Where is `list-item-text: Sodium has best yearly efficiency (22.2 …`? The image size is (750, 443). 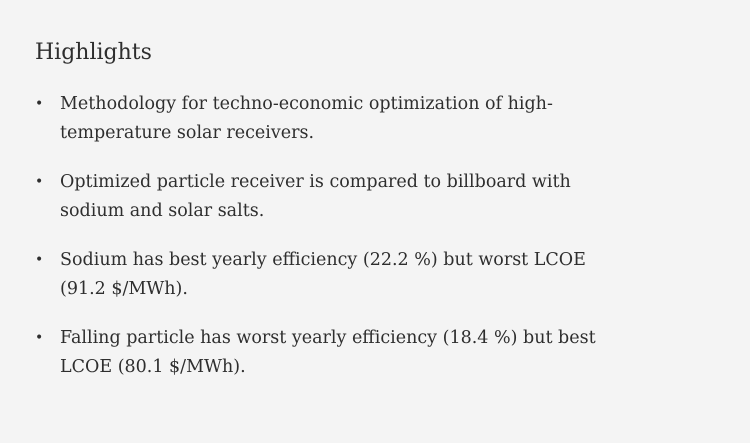 list-item-text: Sodium has best yearly efficiency (22.2 … is located at coordinates (323, 274).